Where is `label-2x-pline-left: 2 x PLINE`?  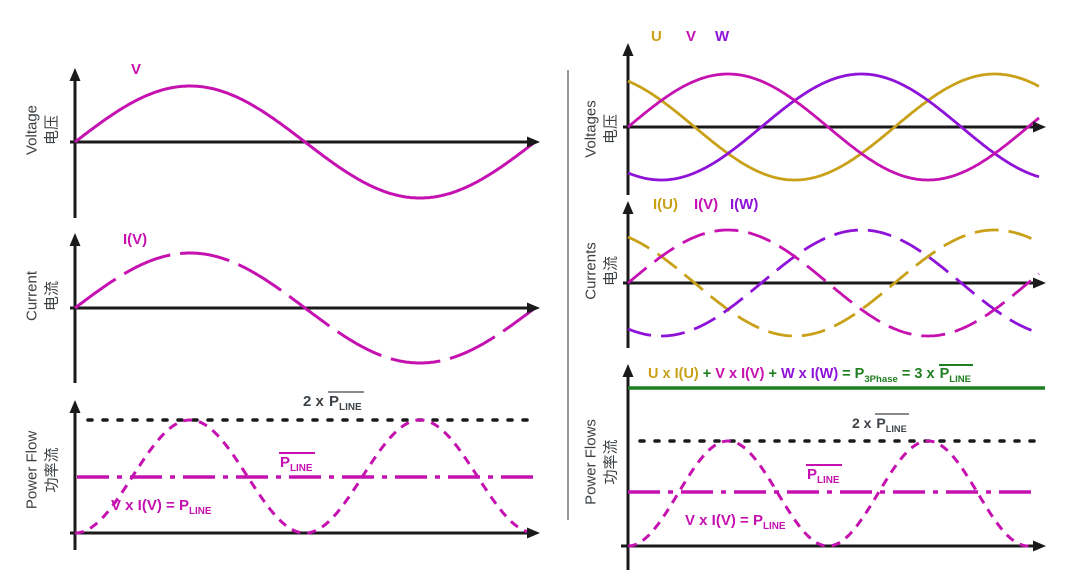
label-2x-pline-left: 2 x PLINE is located at coordinates (333, 402).